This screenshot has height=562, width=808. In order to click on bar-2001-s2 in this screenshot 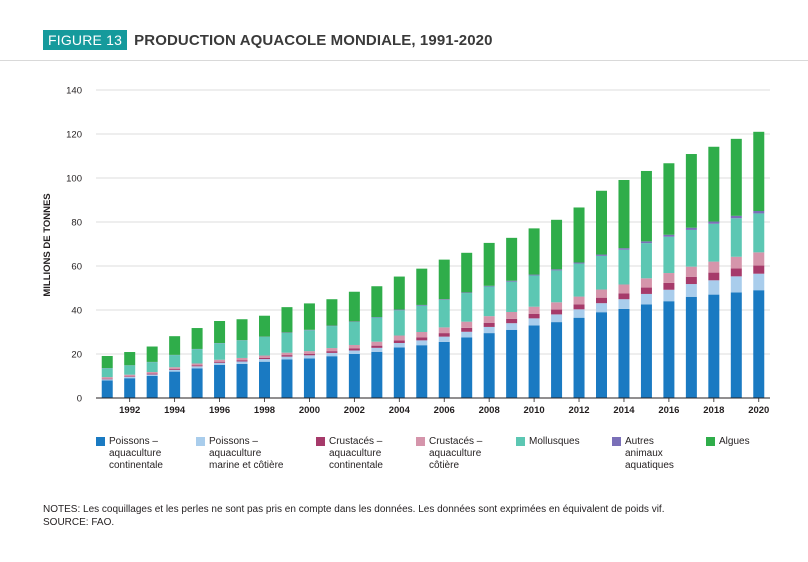, I will do `click(332, 352)`.